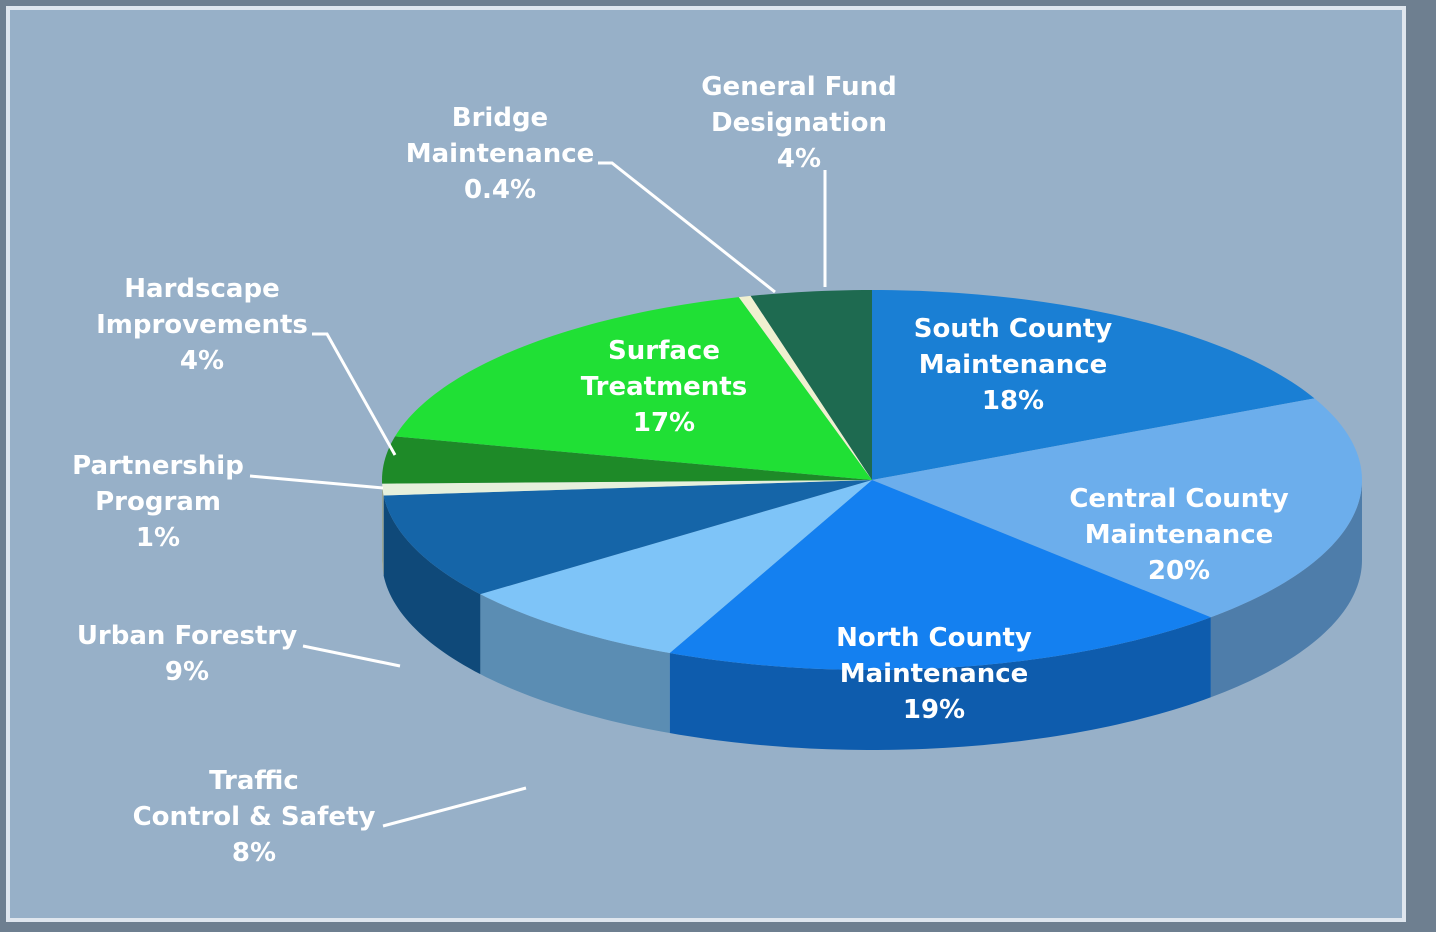 This screenshot has height=932, width=1436. I want to click on value-label: 9%, so click(187, 672).